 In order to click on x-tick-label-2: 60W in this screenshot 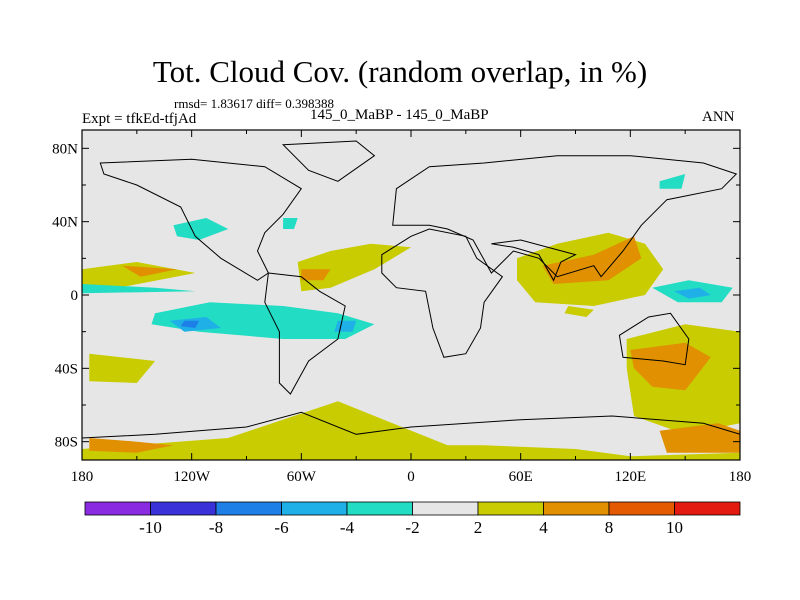, I will do `click(302, 477)`.